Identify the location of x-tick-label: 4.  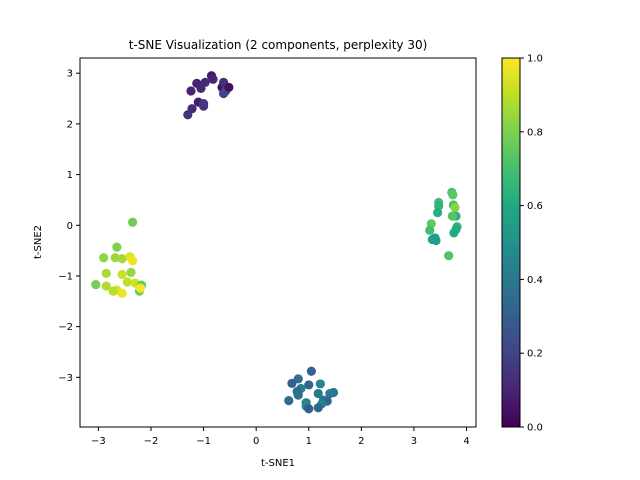
(466, 441).